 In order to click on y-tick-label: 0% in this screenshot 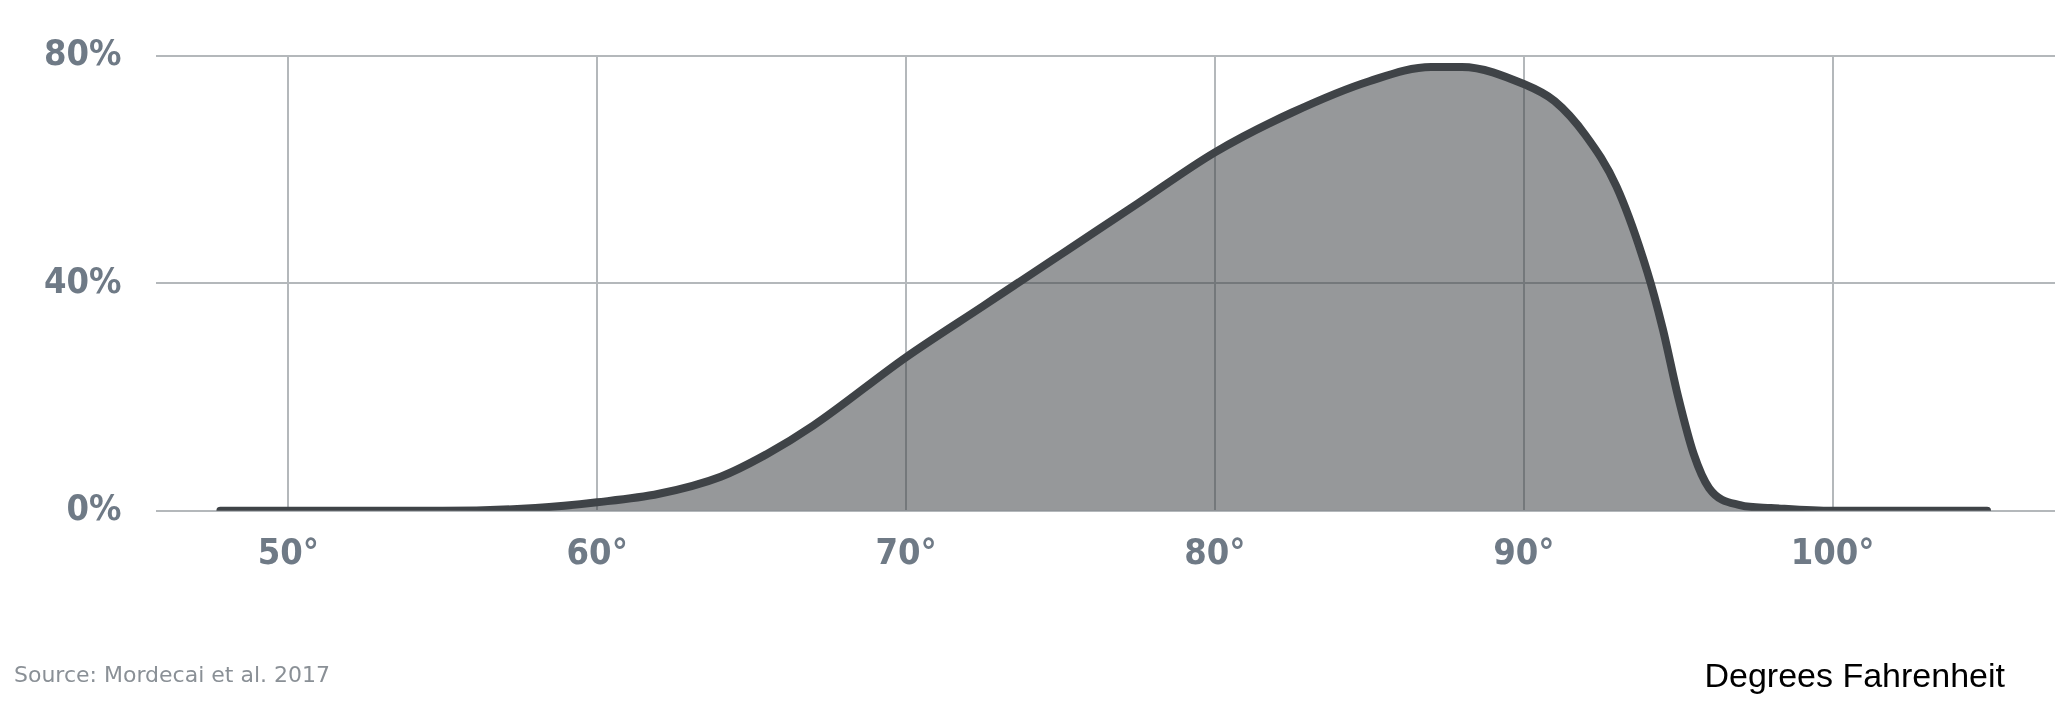, I will do `click(94, 508)`.